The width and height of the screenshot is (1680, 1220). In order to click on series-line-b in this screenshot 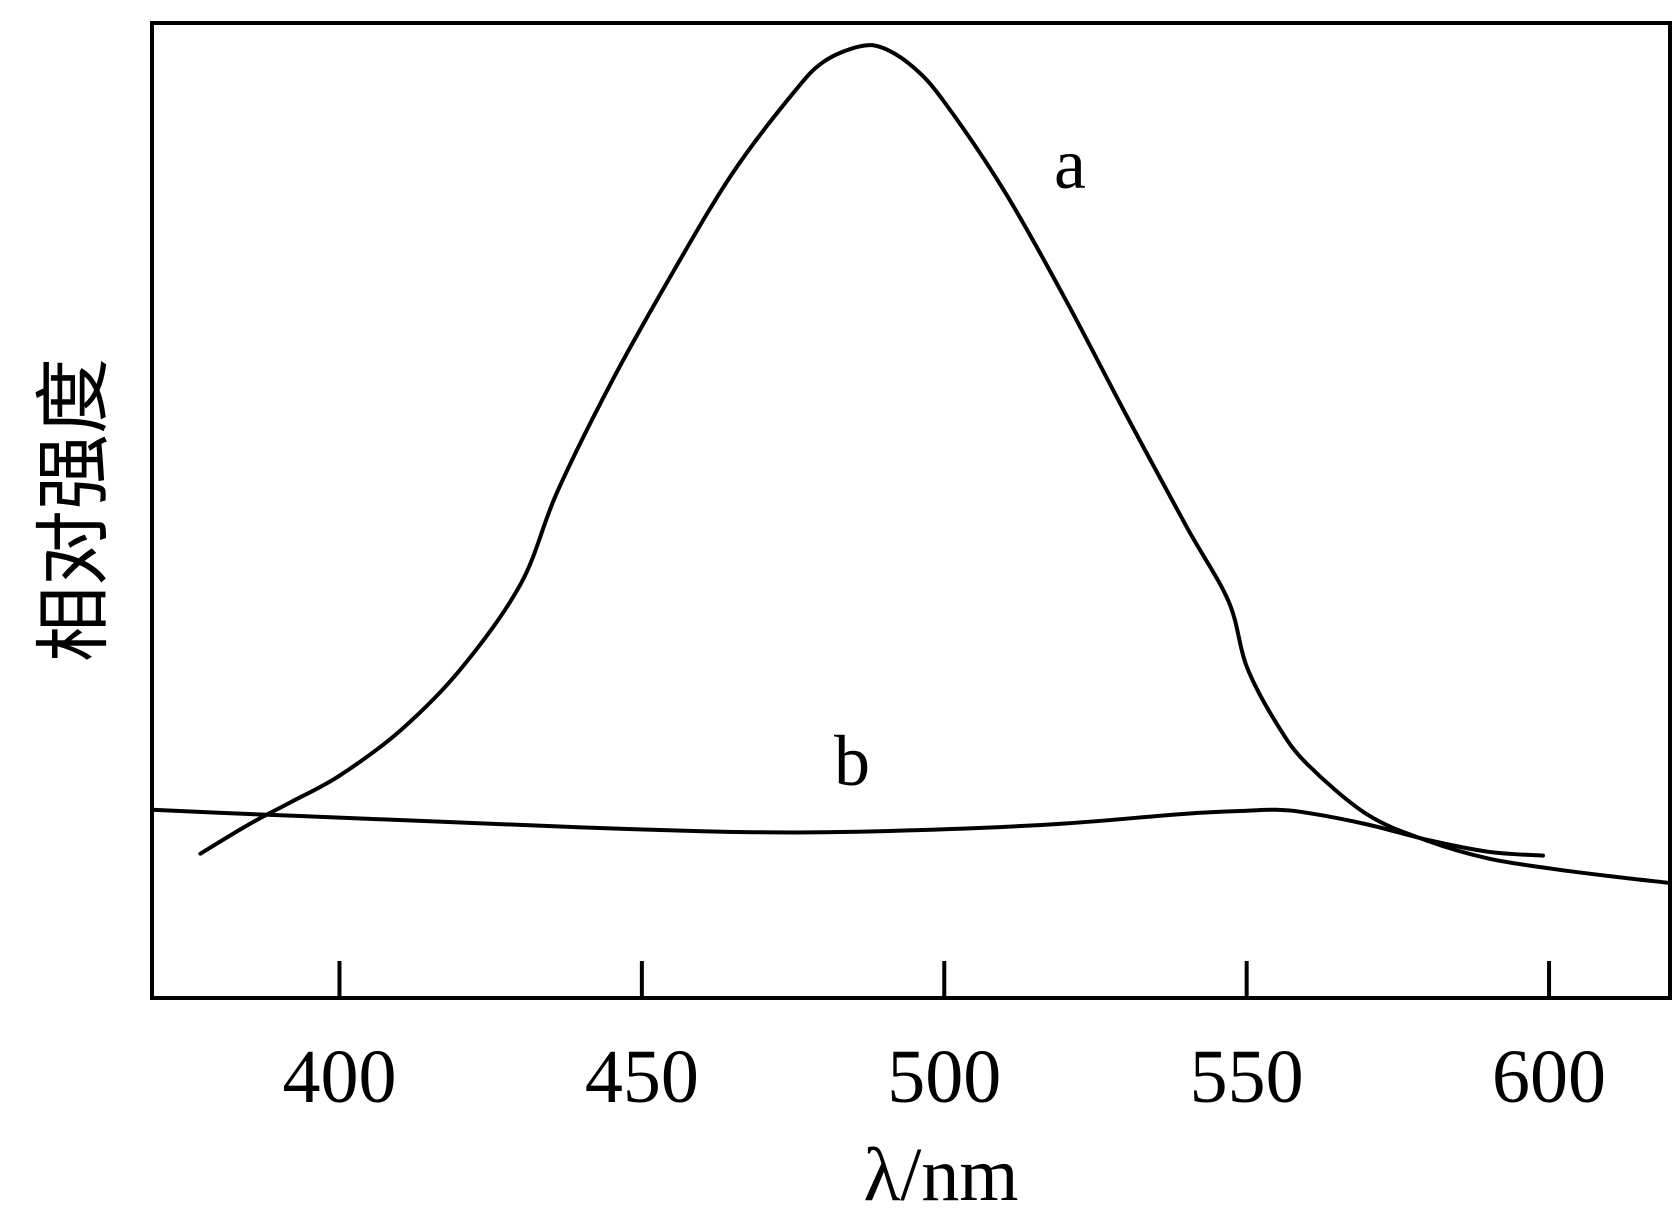, I will do `click(847, 832)`.